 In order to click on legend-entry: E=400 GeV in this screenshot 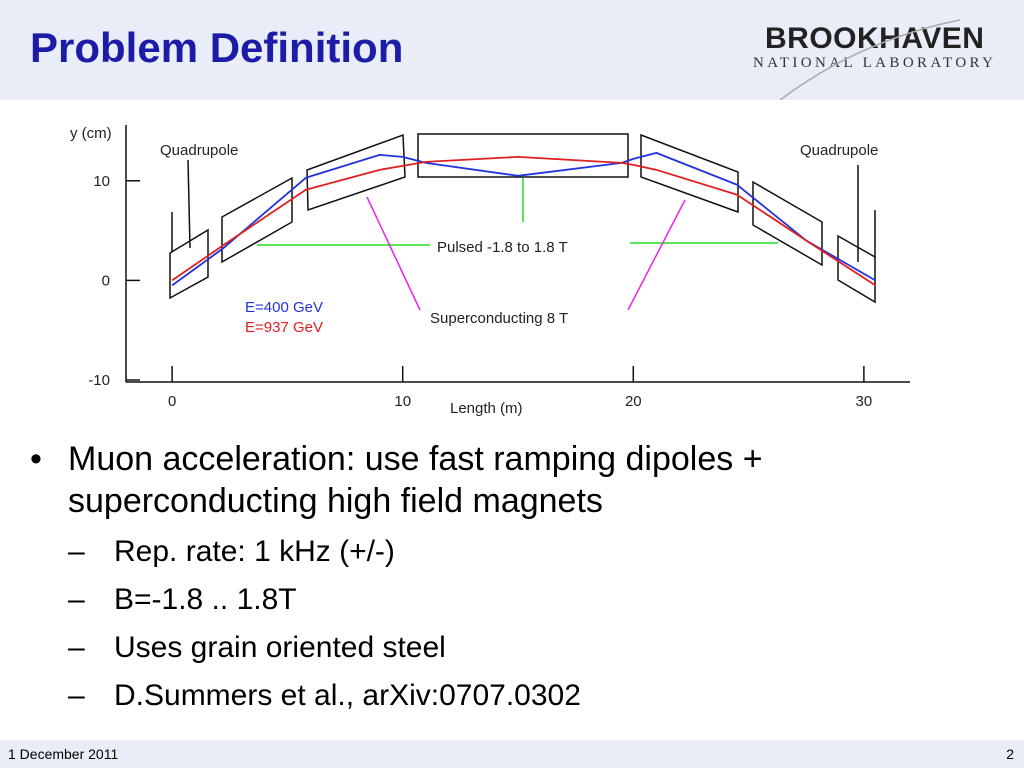, I will do `click(284, 307)`.